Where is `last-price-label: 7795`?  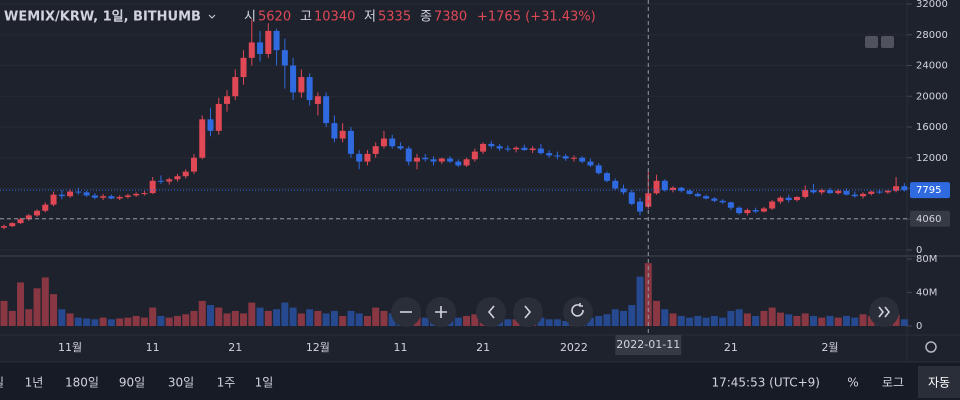 last-price-label: 7795 is located at coordinates (928, 190).